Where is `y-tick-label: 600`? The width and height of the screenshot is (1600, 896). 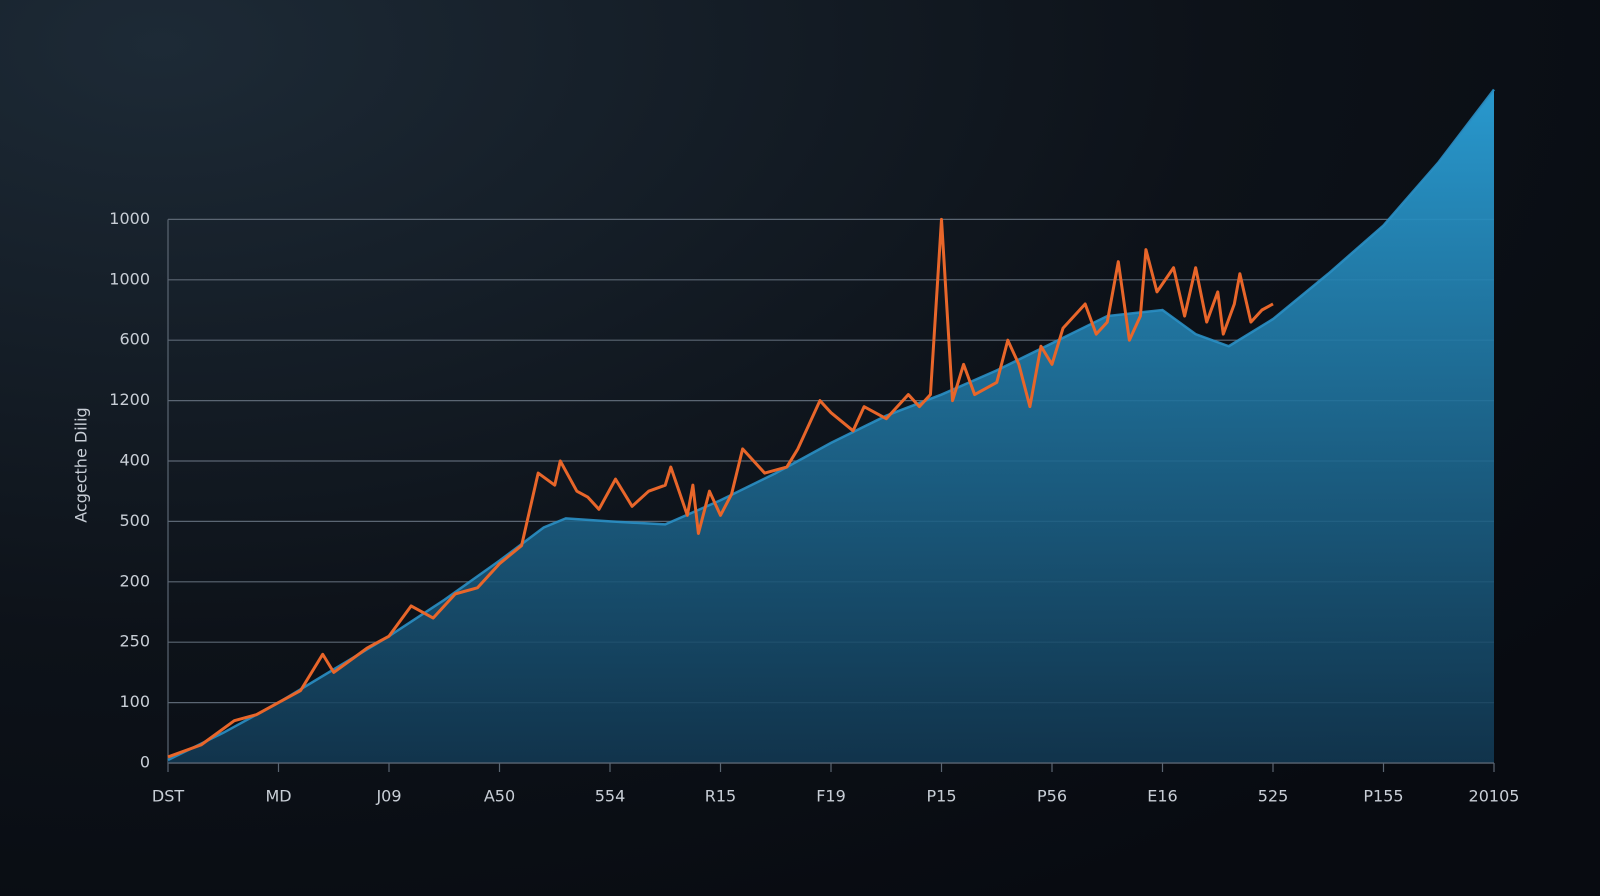 y-tick-label: 600 is located at coordinates (134, 339).